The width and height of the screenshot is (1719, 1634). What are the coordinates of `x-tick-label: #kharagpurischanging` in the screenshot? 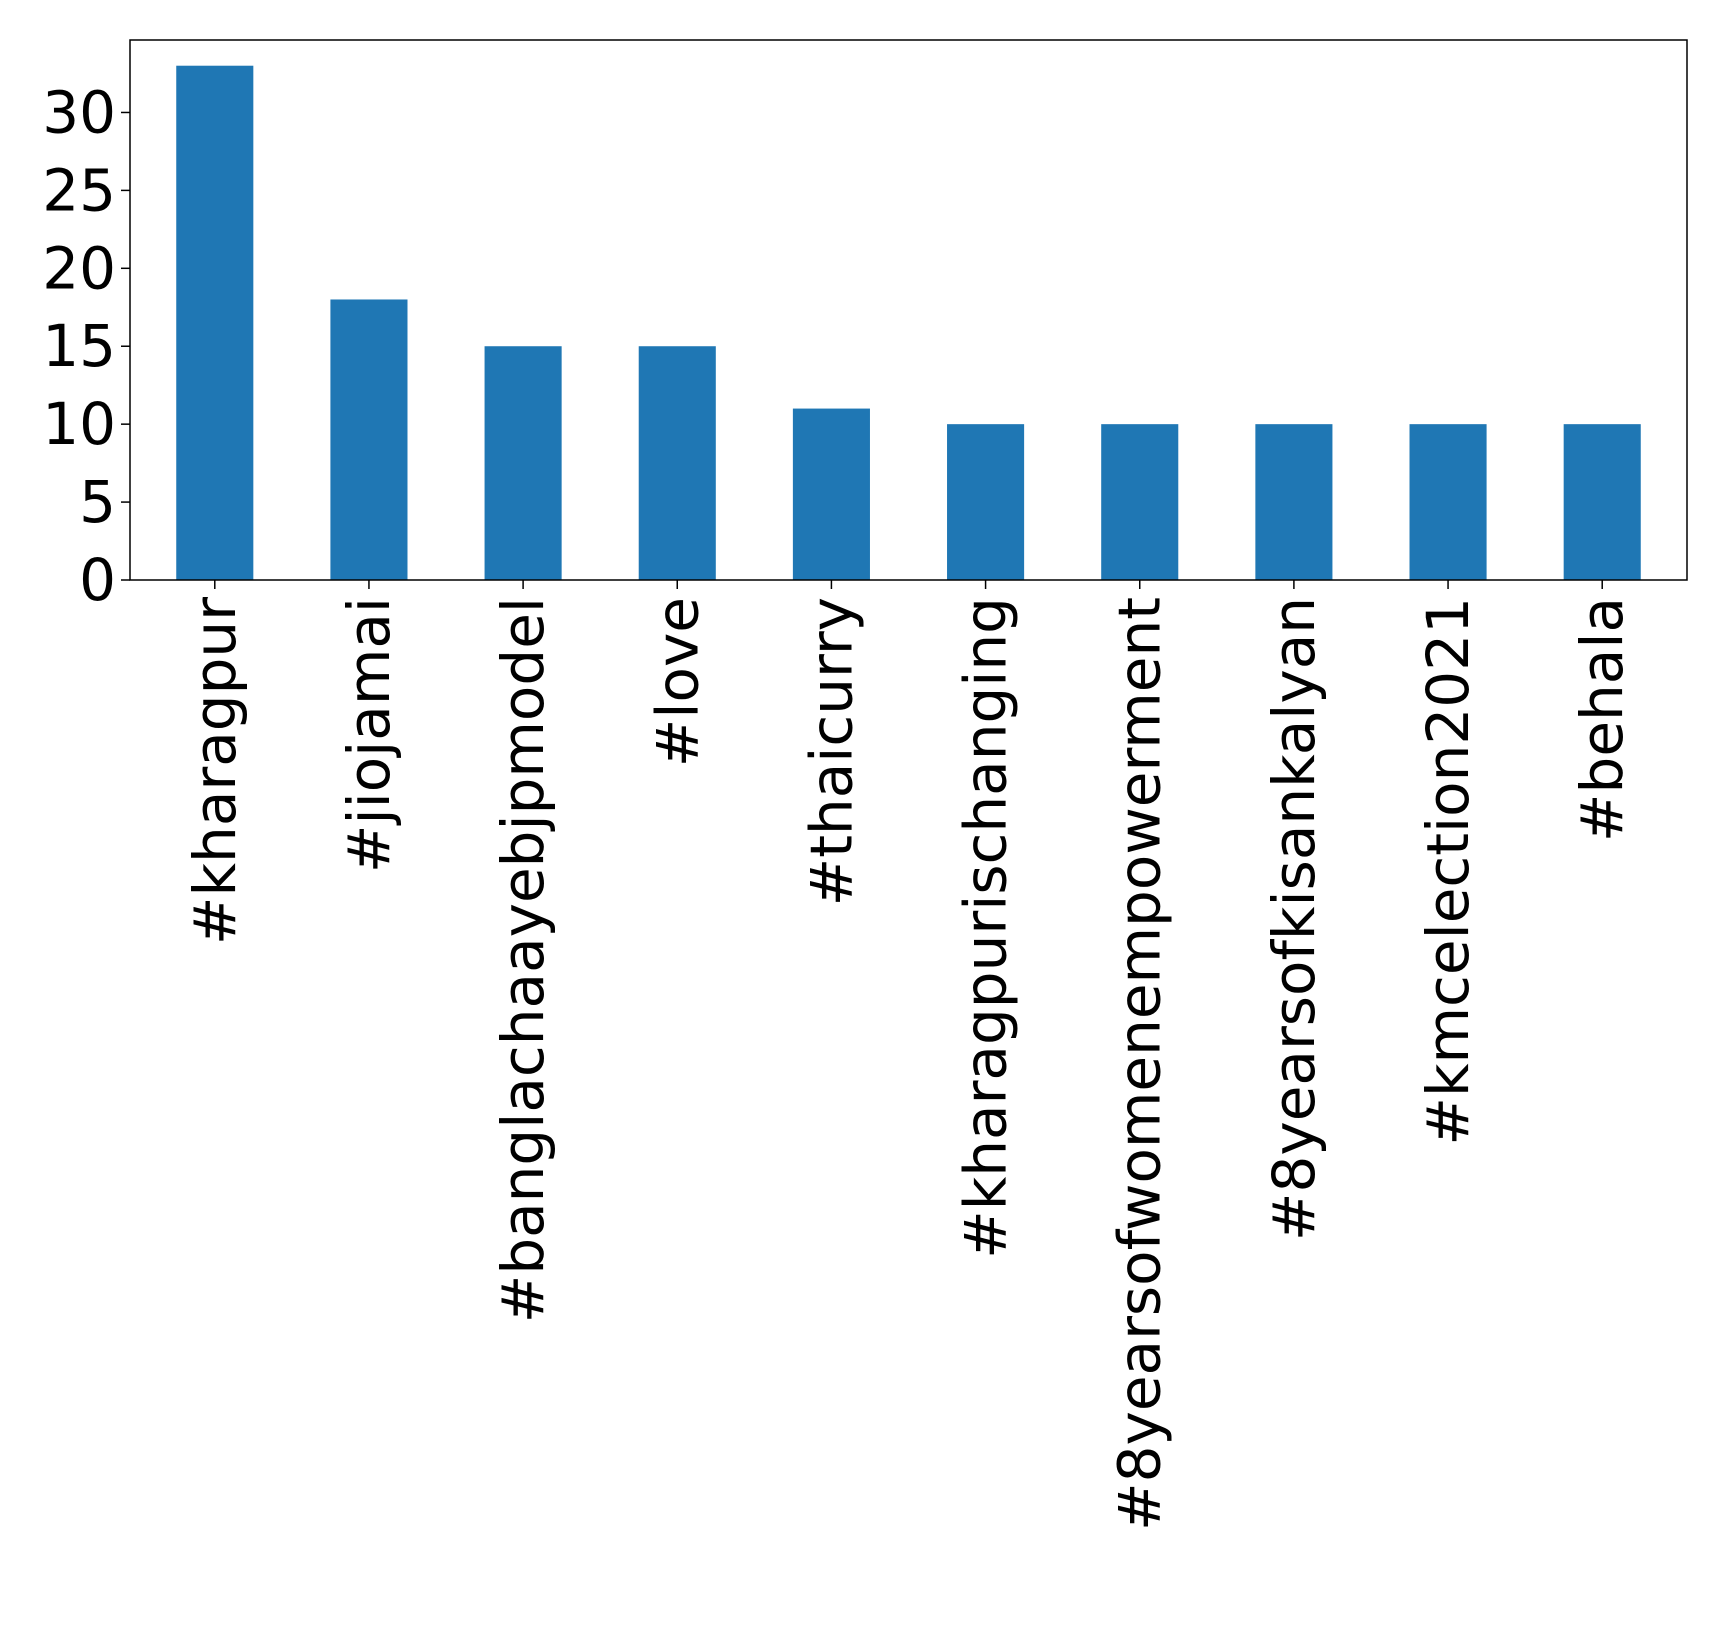 It's located at (986, 928).